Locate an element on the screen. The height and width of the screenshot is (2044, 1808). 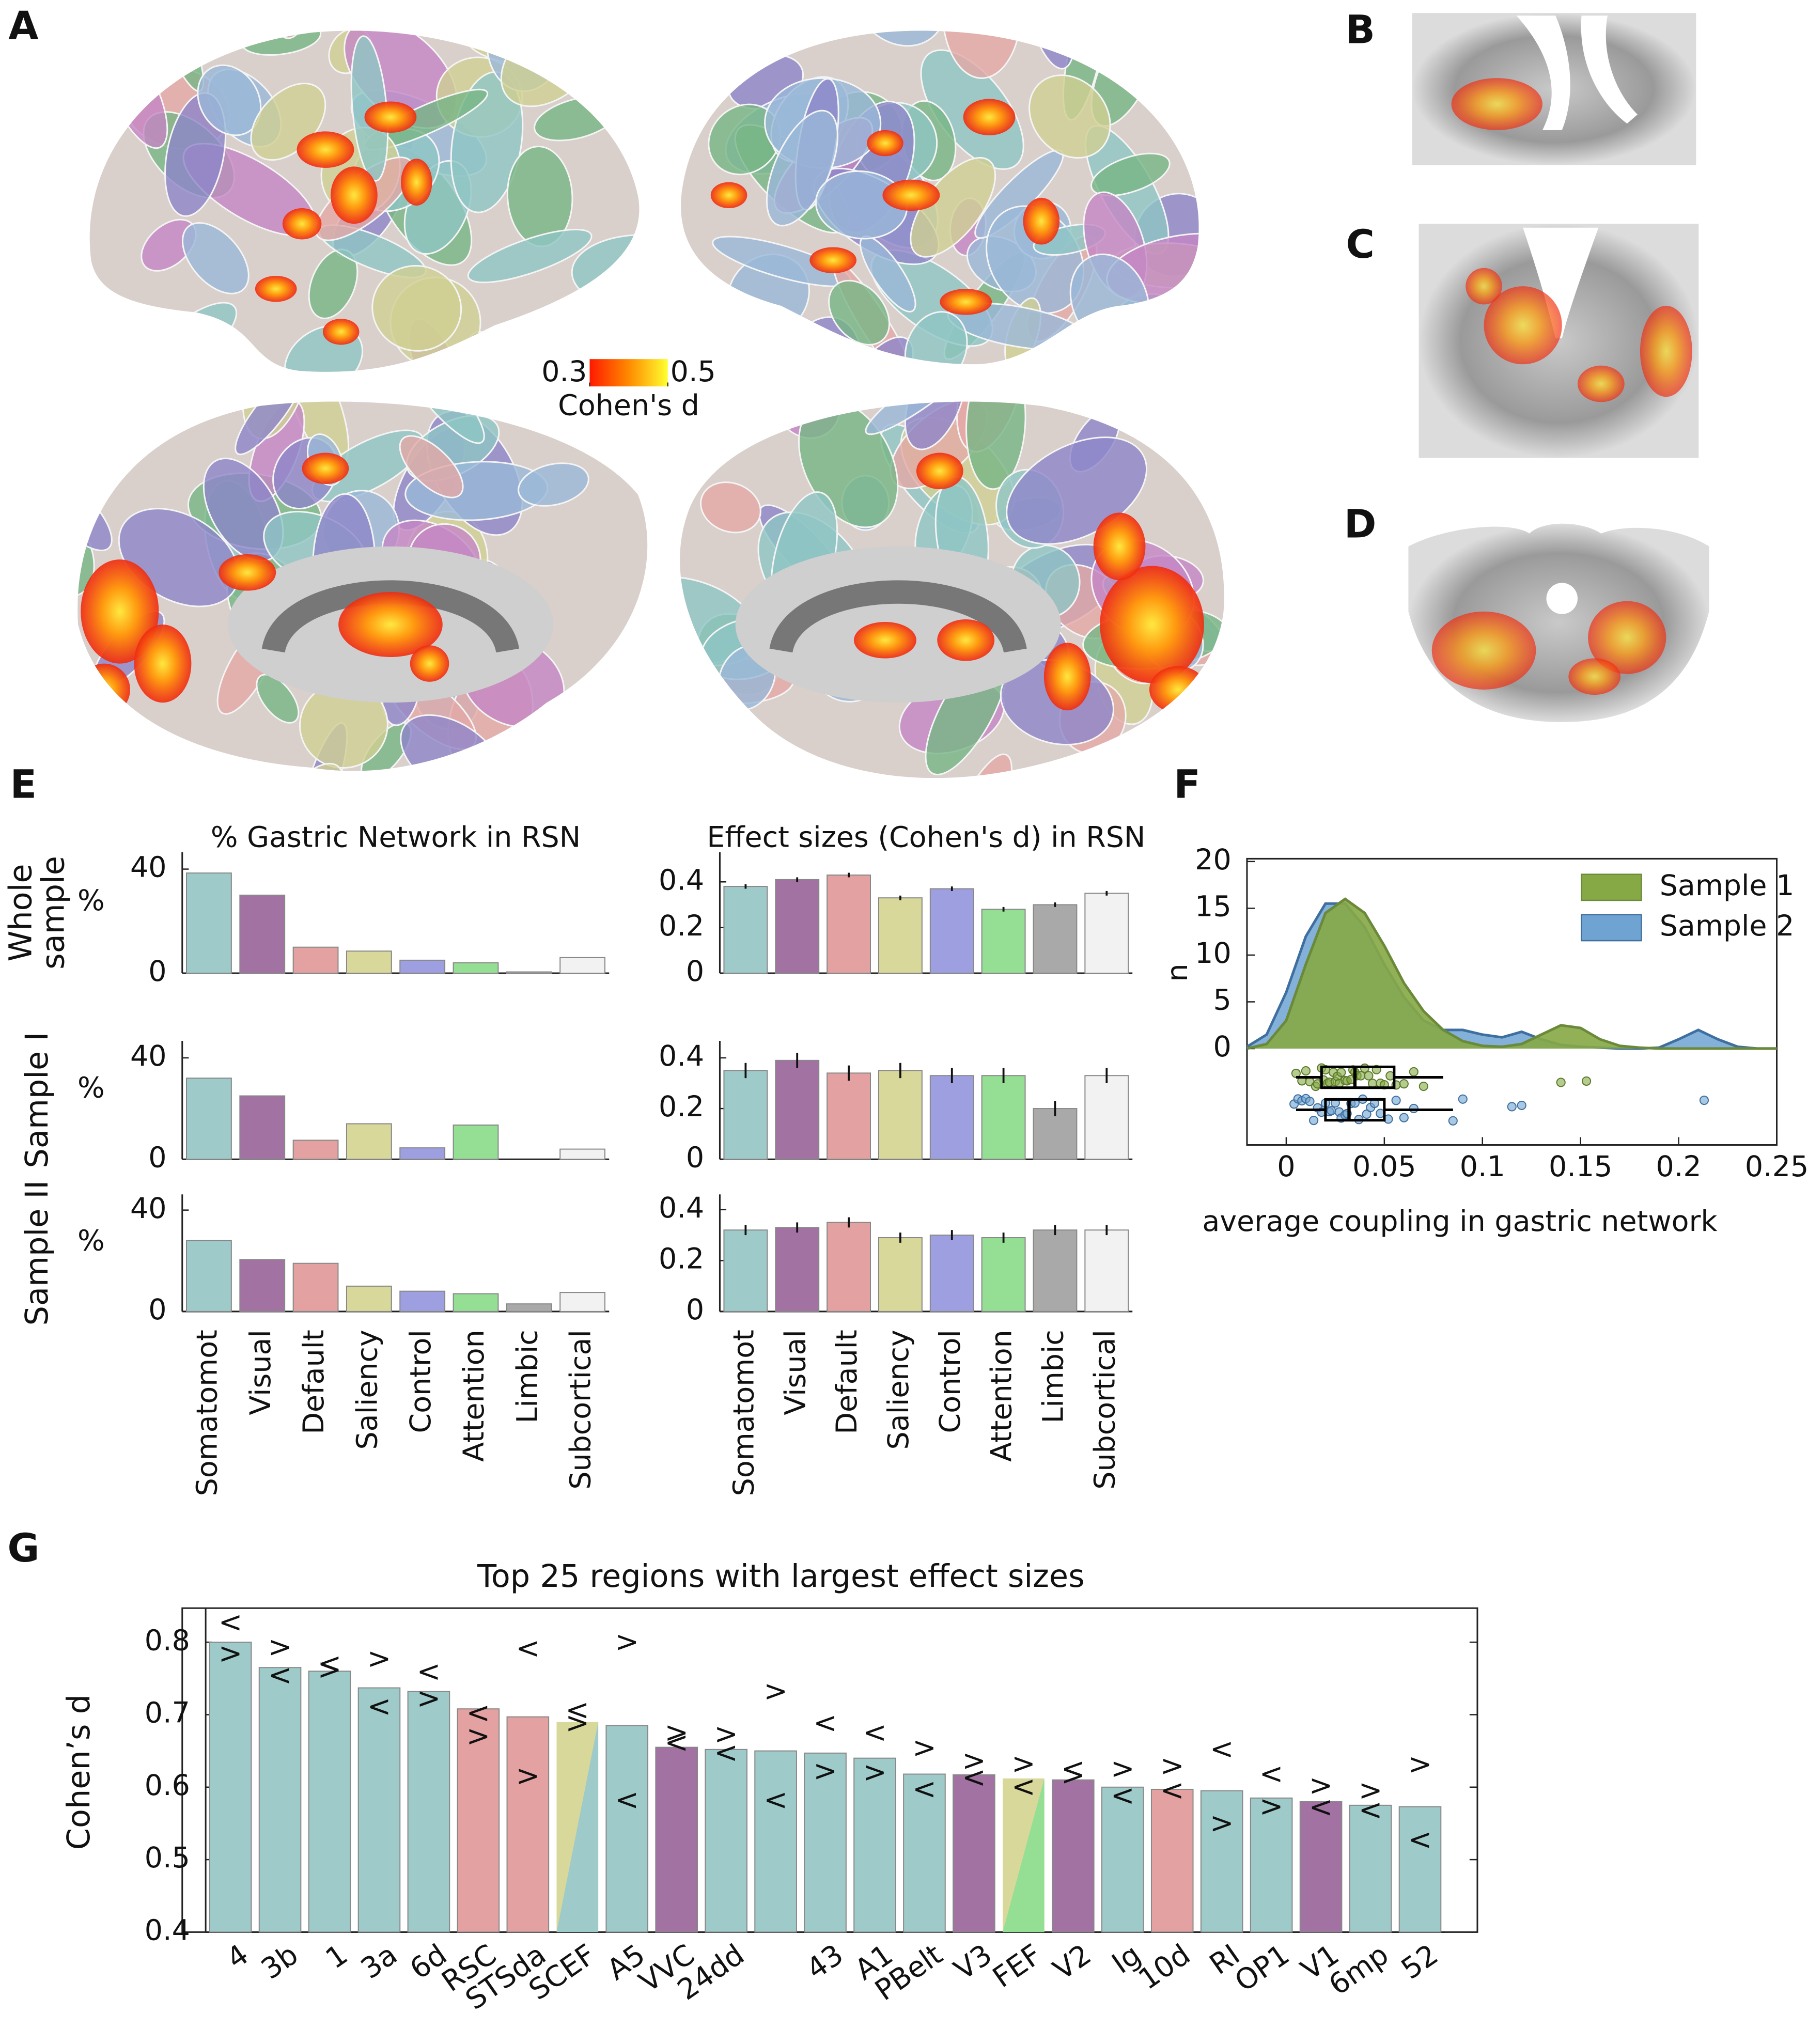
x-axis-label: average coupling in gastric network is located at coordinates (1459, 1221).